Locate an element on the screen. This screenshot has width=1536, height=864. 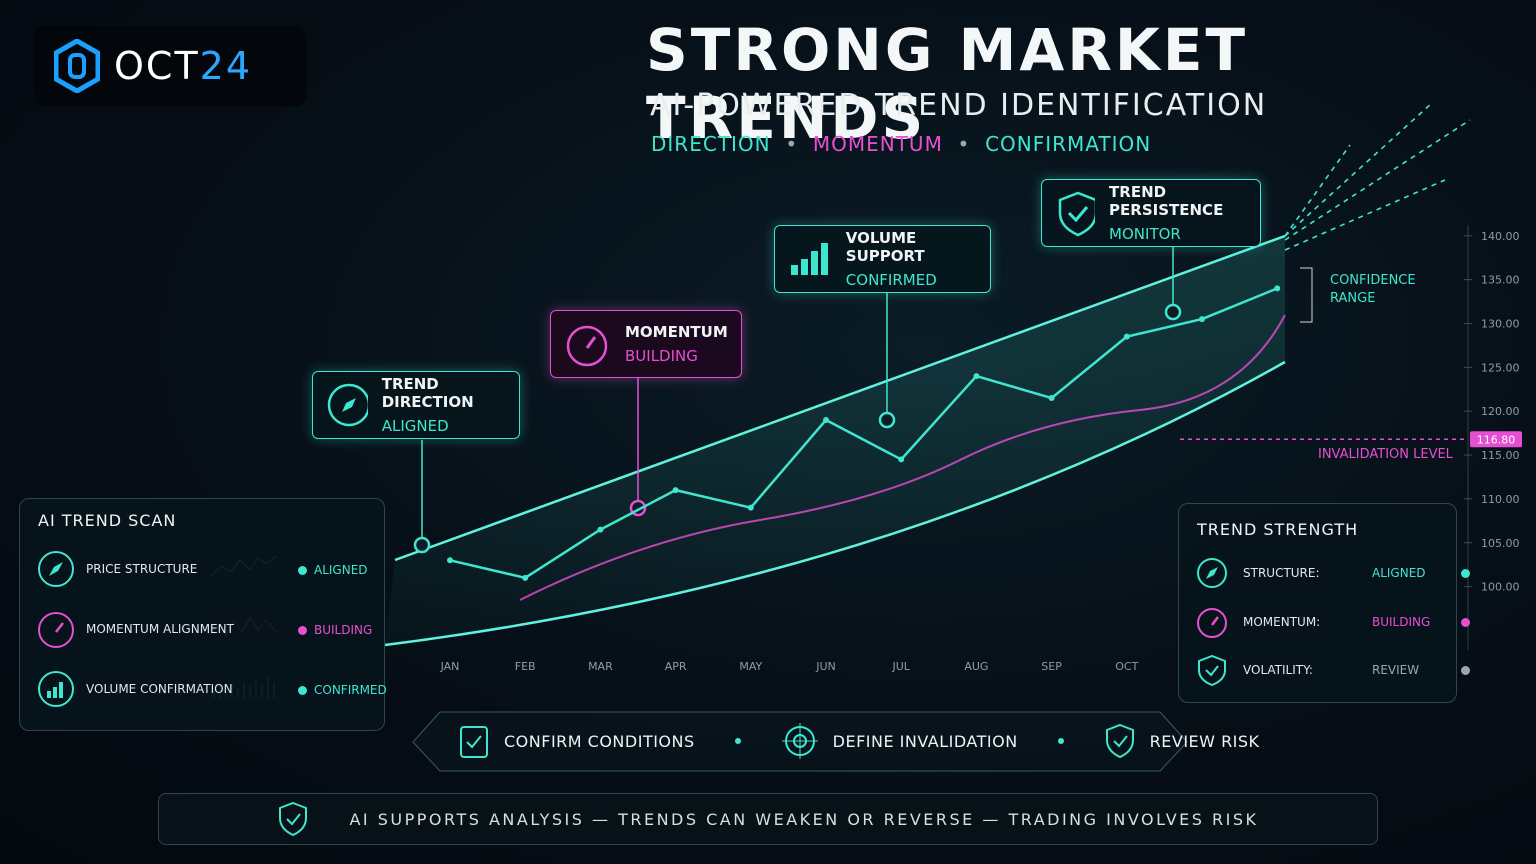
confidence-range-label: CONFIDENCE RANGE is located at coordinates (1373, 289).